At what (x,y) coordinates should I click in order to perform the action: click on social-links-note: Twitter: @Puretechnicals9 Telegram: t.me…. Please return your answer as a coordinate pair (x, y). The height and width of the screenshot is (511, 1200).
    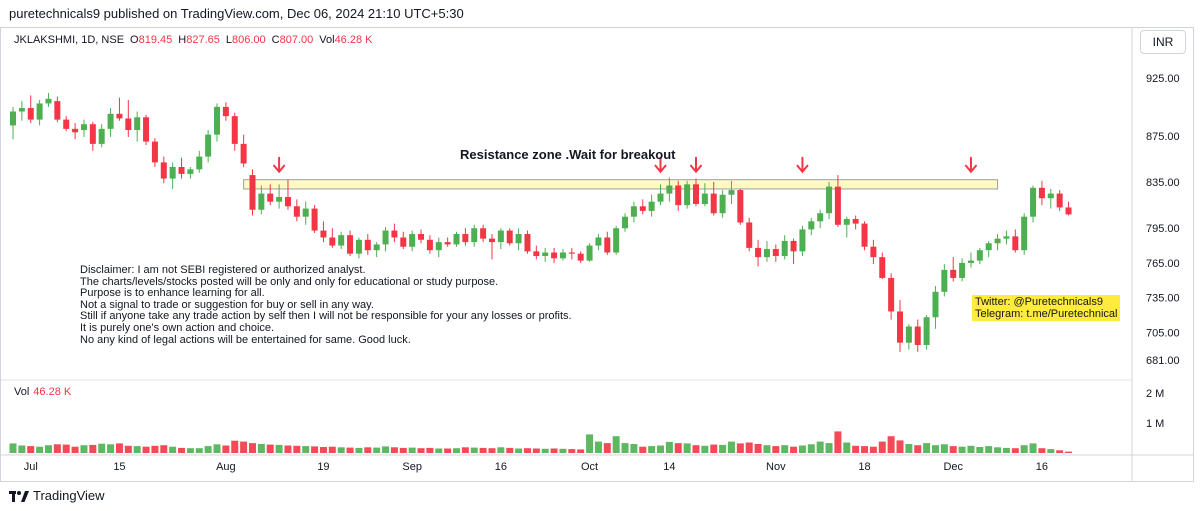
    Looking at the image, I should click on (1046, 308).